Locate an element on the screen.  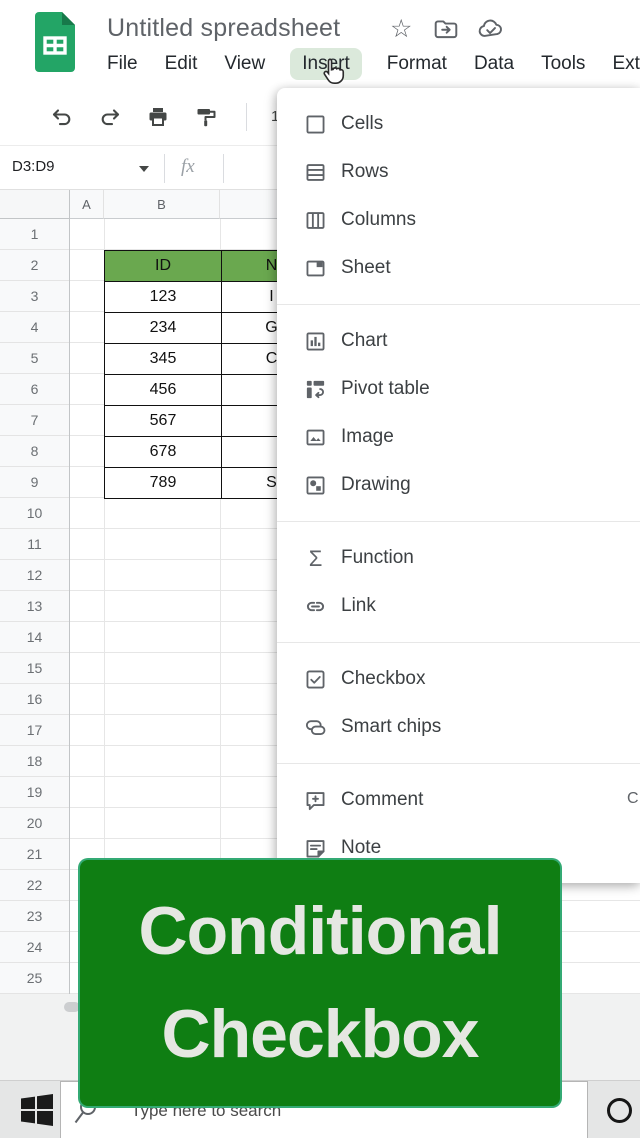
menu-file: File is located at coordinates (122, 63).